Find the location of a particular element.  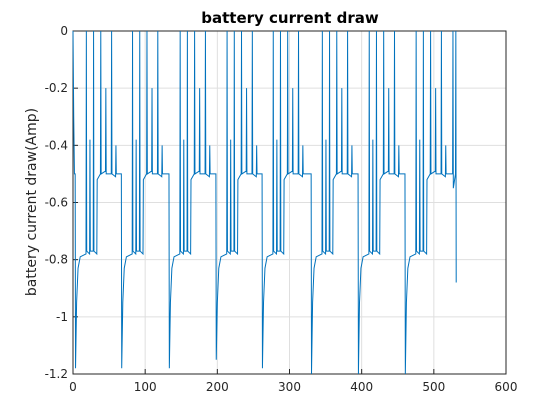

chart-title: battery current draw is located at coordinates (290, 18).